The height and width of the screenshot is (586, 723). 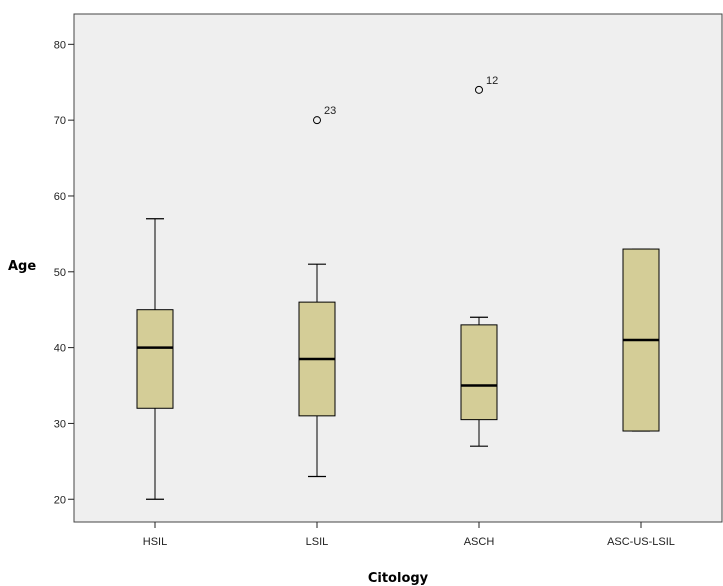 What do you see at coordinates (60, 121) in the screenshot?
I see `y-tick-label: 70` at bounding box center [60, 121].